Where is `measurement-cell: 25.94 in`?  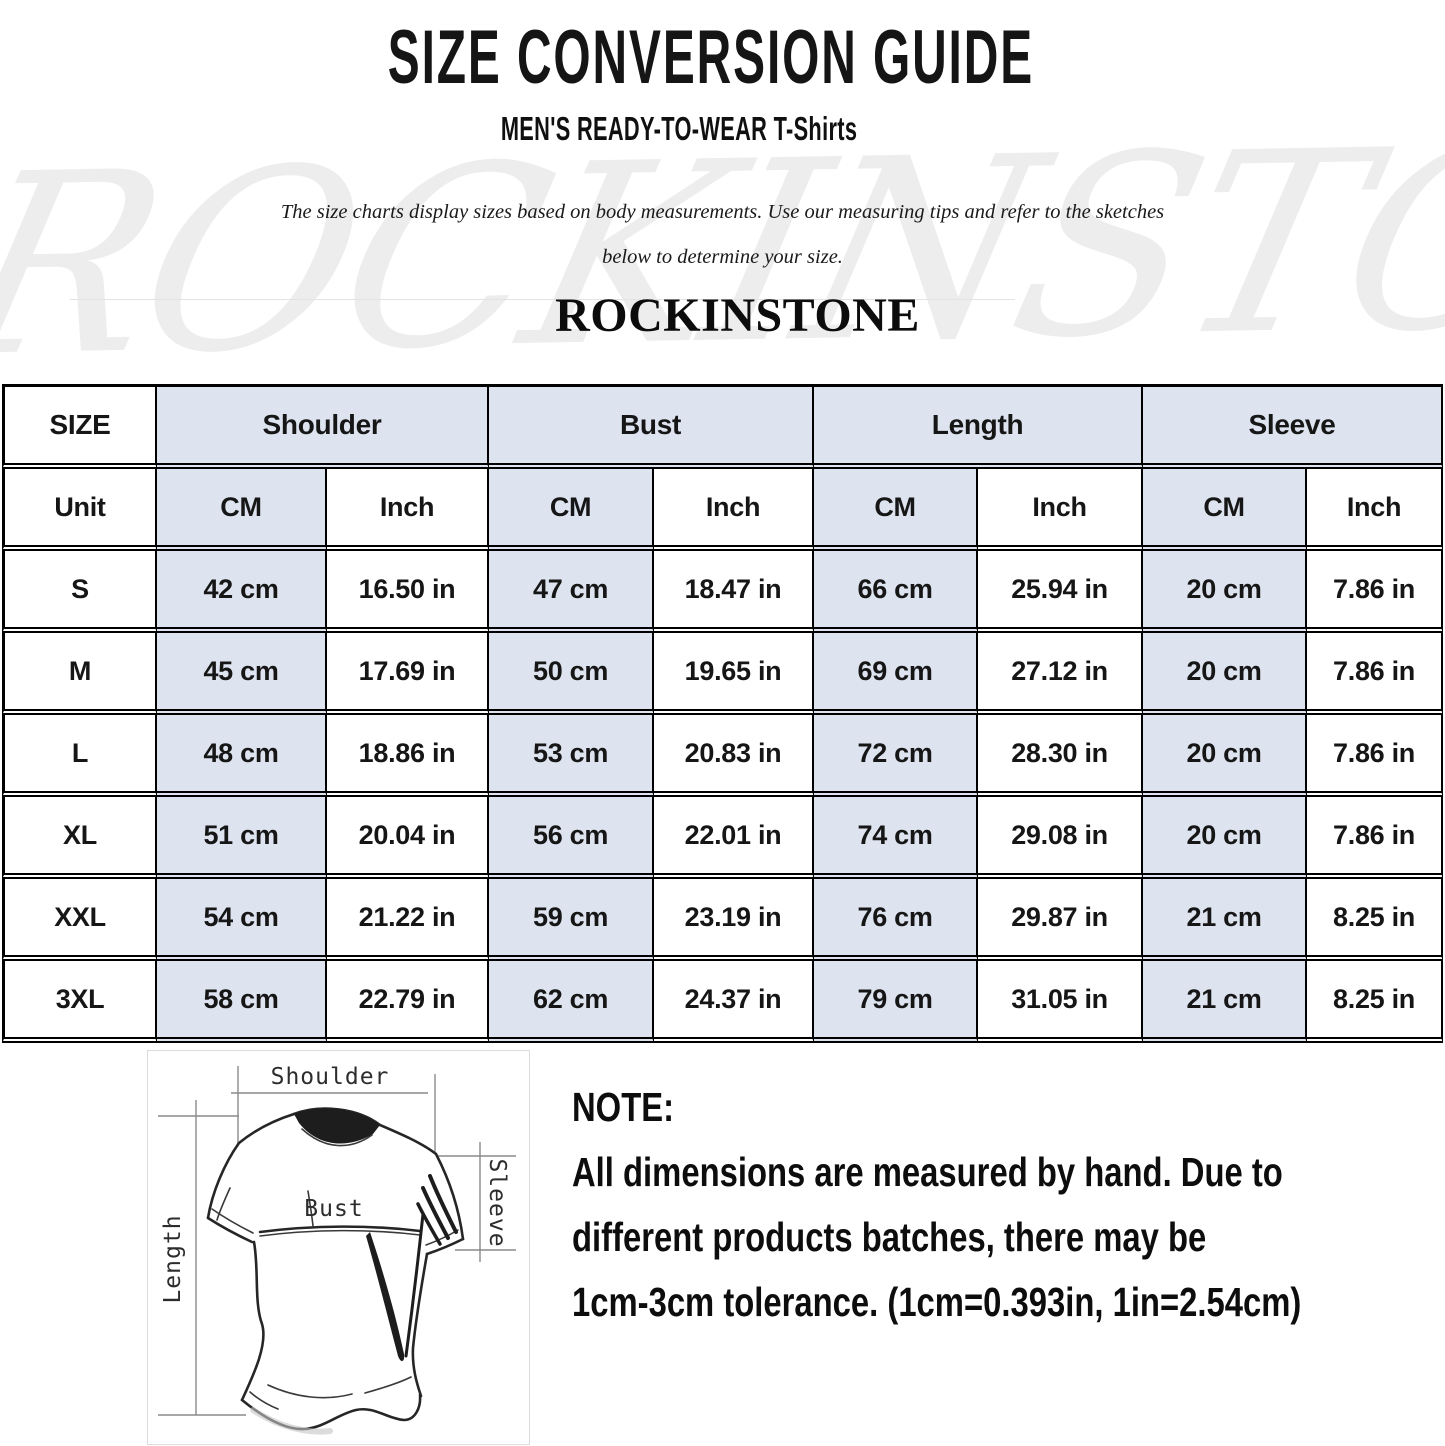
measurement-cell: 25.94 in is located at coordinates (1061, 592).